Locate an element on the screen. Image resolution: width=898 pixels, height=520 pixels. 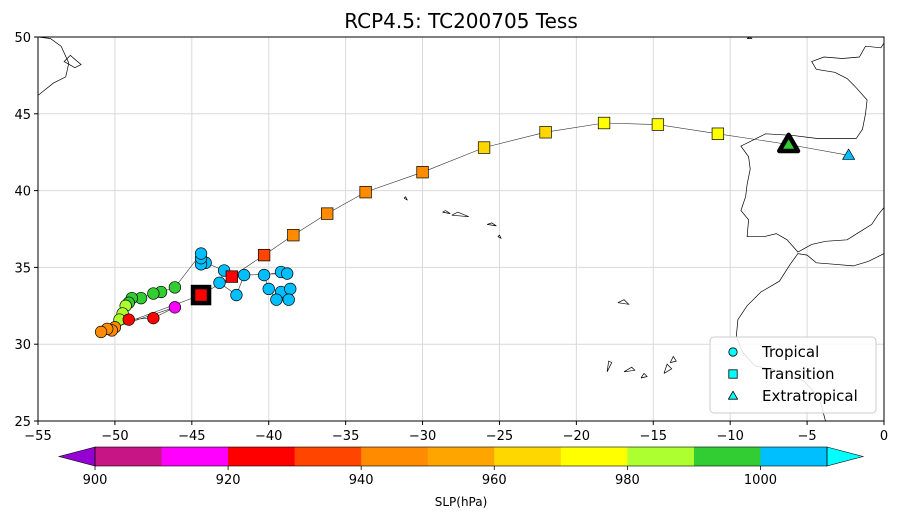
x-tick-label: −50 is located at coordinates (114, 436).